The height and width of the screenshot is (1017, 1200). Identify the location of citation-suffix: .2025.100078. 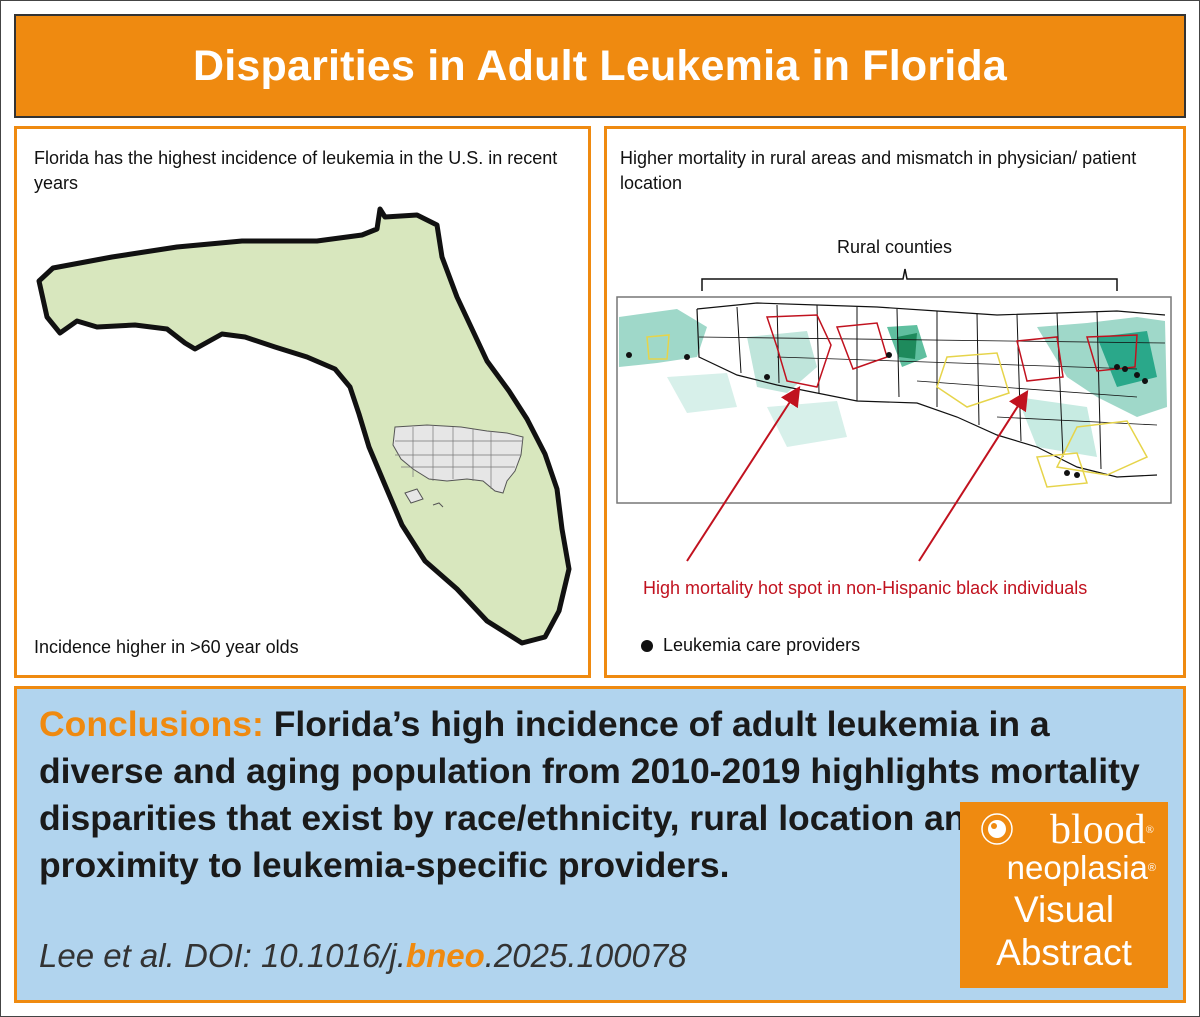
(585, 955).